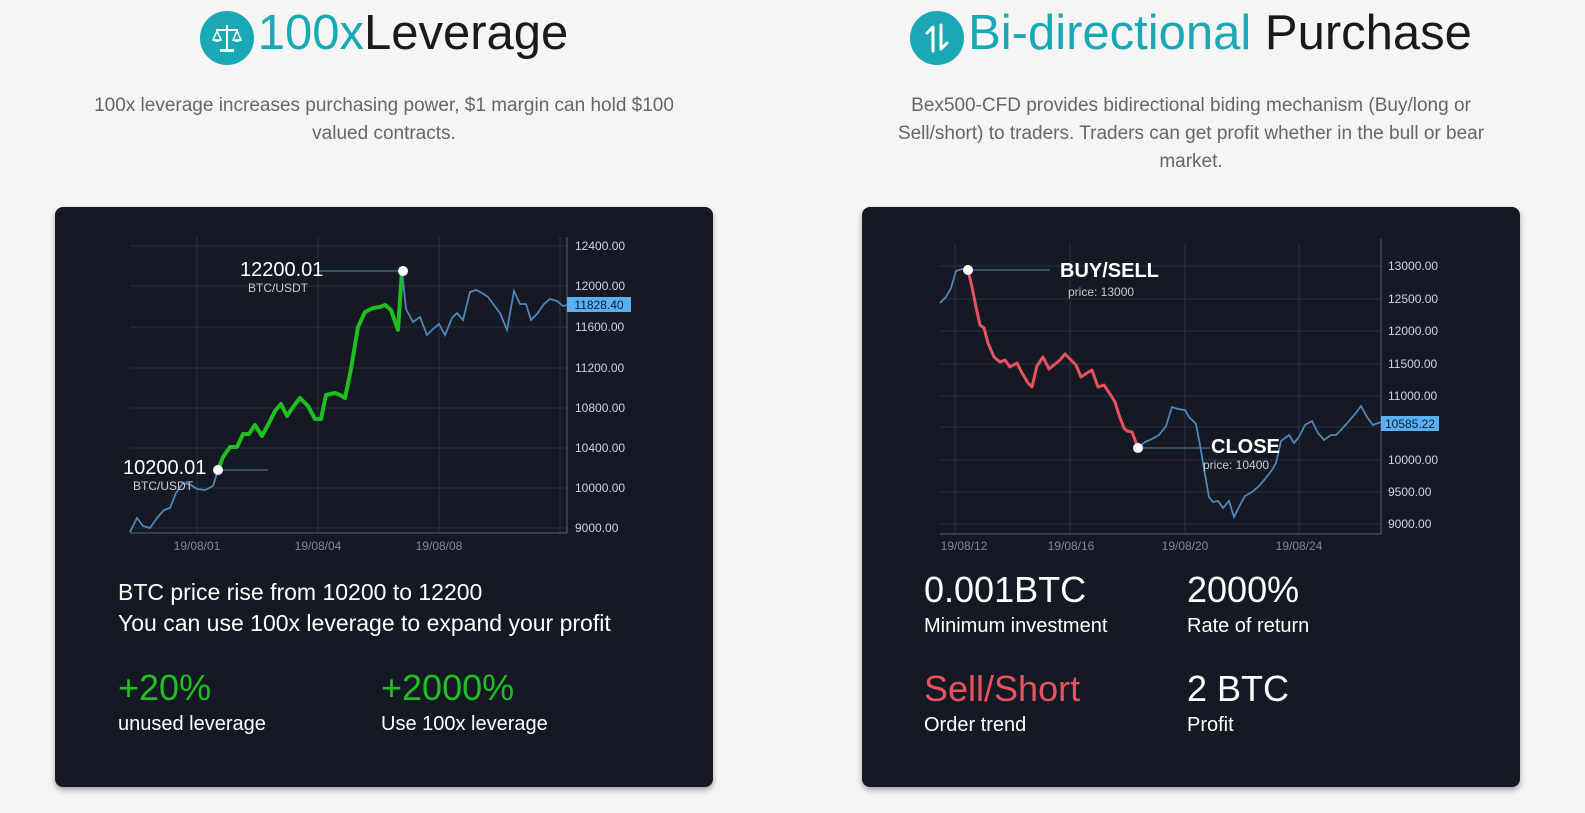 The image size is (1585, 813). I want to click on stat-profit: 2 BTC Profit, so click(1238, 703).